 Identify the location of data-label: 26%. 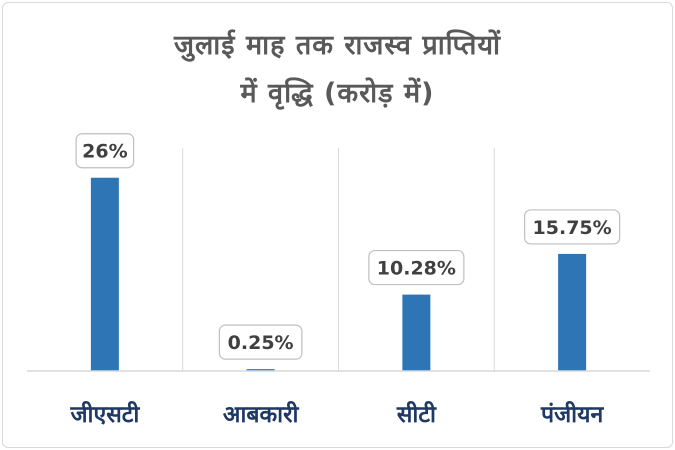
(104, 152).